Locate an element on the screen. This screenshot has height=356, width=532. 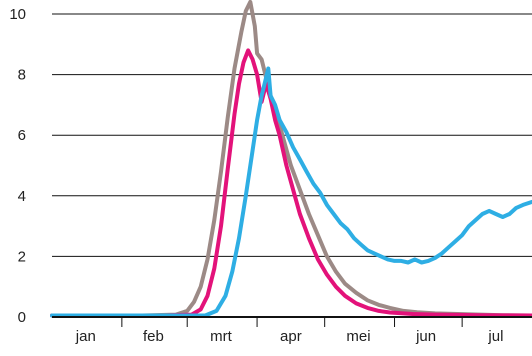
y-tick-label: 8 is located at coordinates (22, 75).